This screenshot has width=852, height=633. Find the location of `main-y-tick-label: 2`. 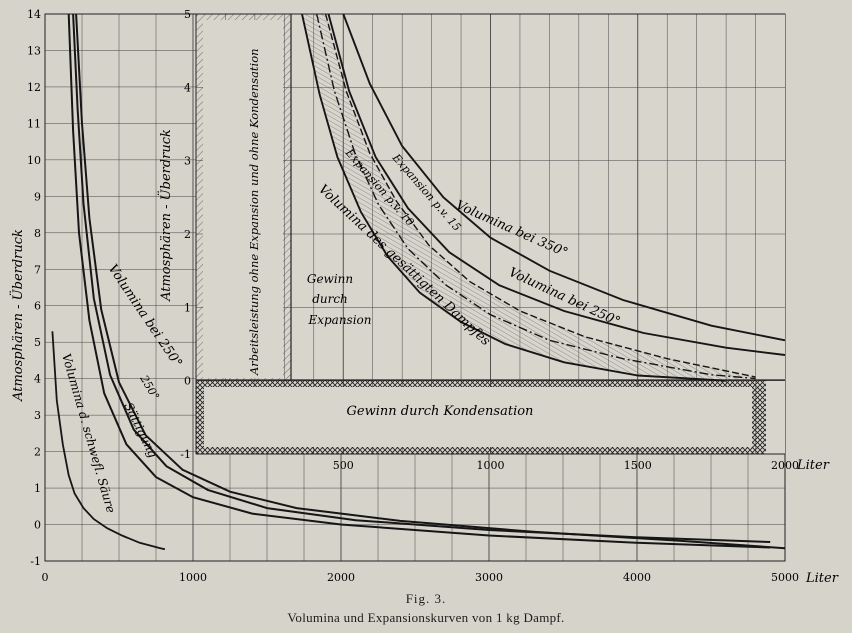

main-y-tick-label: 2 is located at coordinates (37, 452).